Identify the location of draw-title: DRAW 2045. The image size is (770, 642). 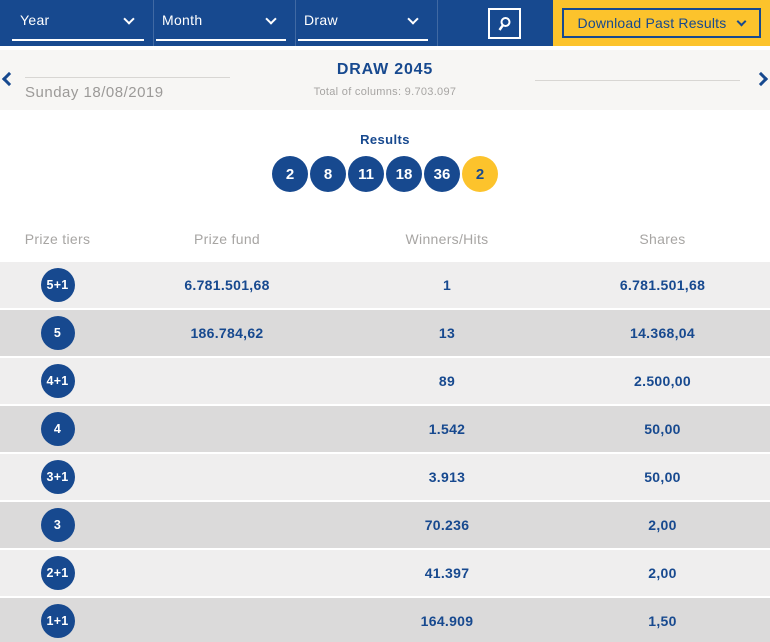
(385, 69).